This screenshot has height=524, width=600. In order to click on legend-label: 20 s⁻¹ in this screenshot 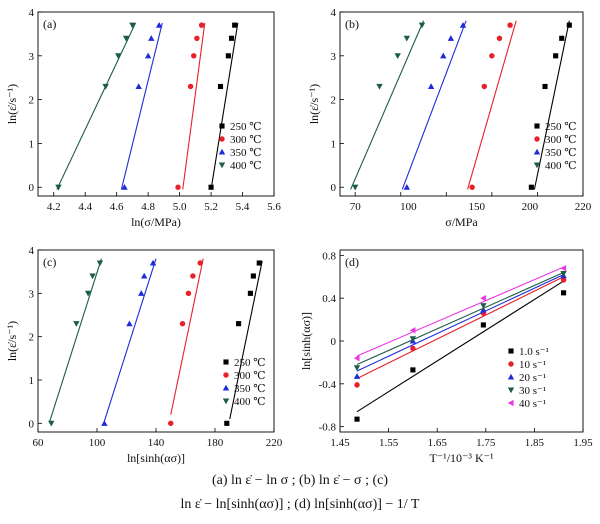, I will do `click(532, 378)`.